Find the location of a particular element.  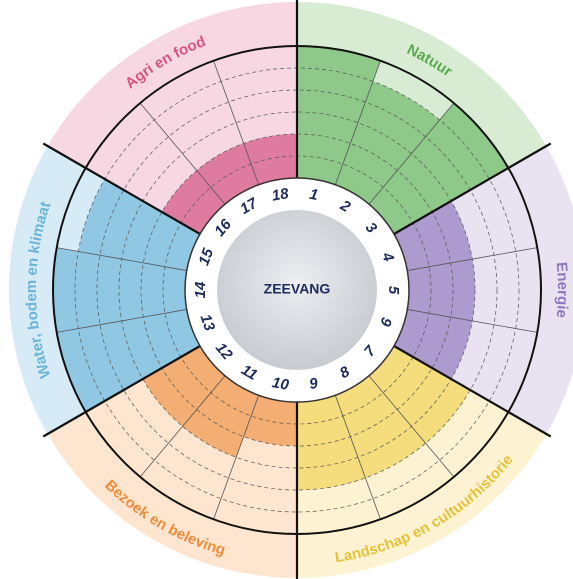

center-title: ZEEVANG is located at coordinates (297, 289).